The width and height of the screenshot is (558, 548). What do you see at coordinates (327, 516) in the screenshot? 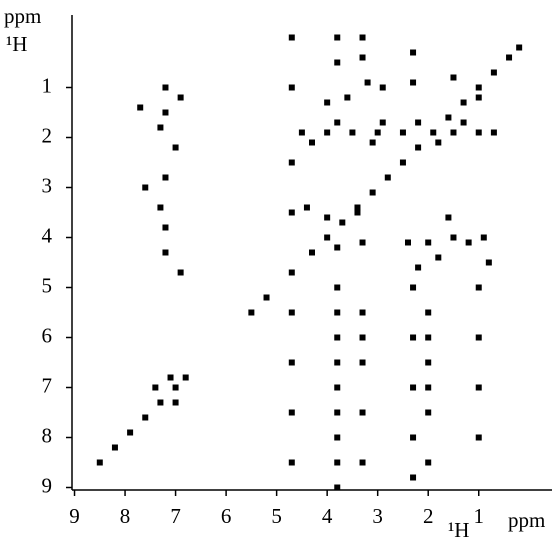
I see `x-tick-label: 4` at bounding box center [327, 516].